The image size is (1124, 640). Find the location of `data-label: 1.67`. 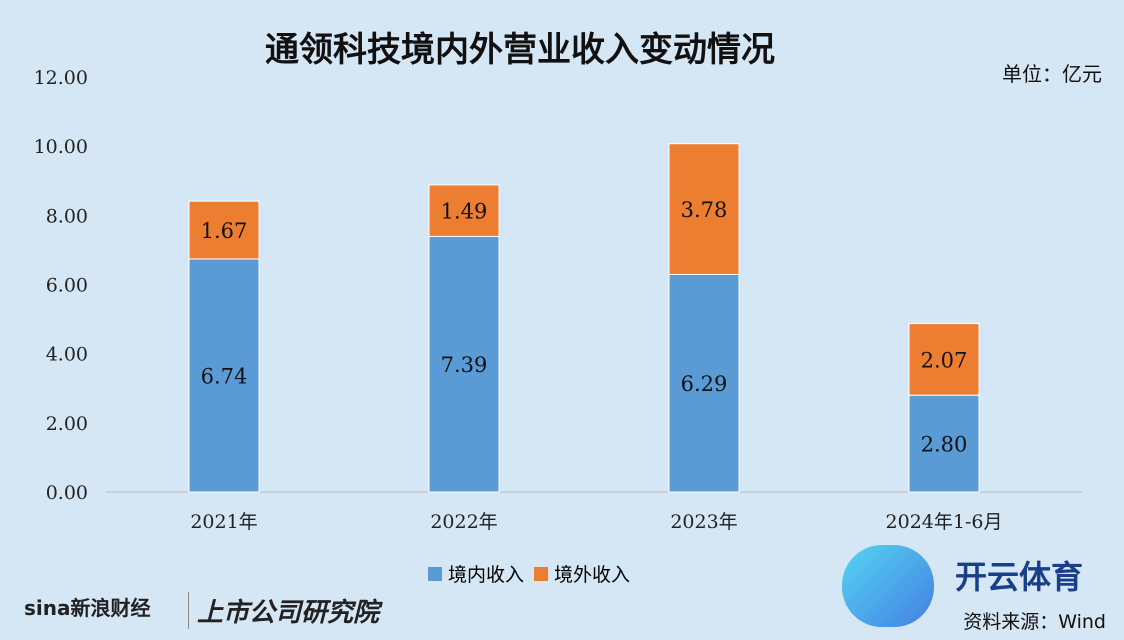

data-label: 1.67 is located at coordinates (224, 231).